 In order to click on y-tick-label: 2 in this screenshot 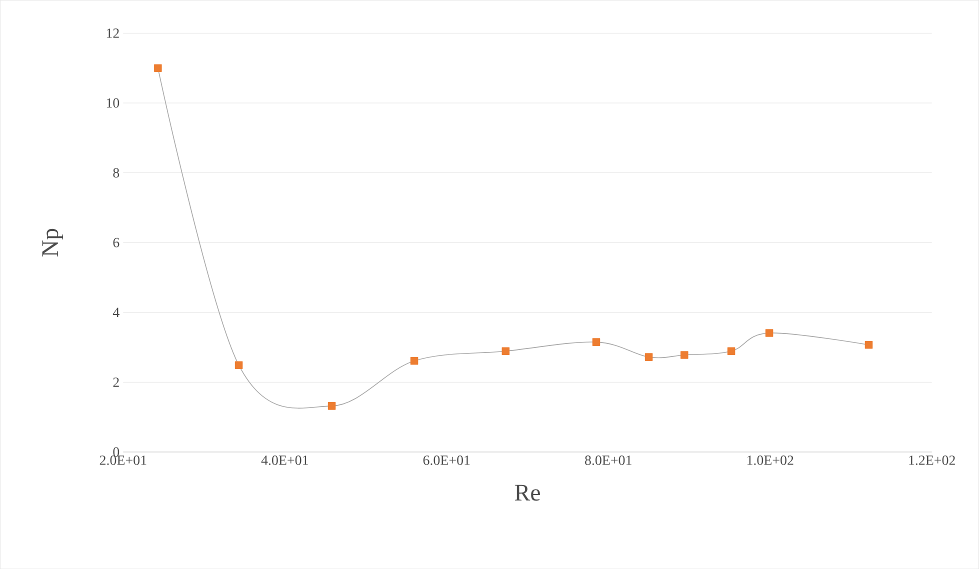, I will do `click(116, 382)`.